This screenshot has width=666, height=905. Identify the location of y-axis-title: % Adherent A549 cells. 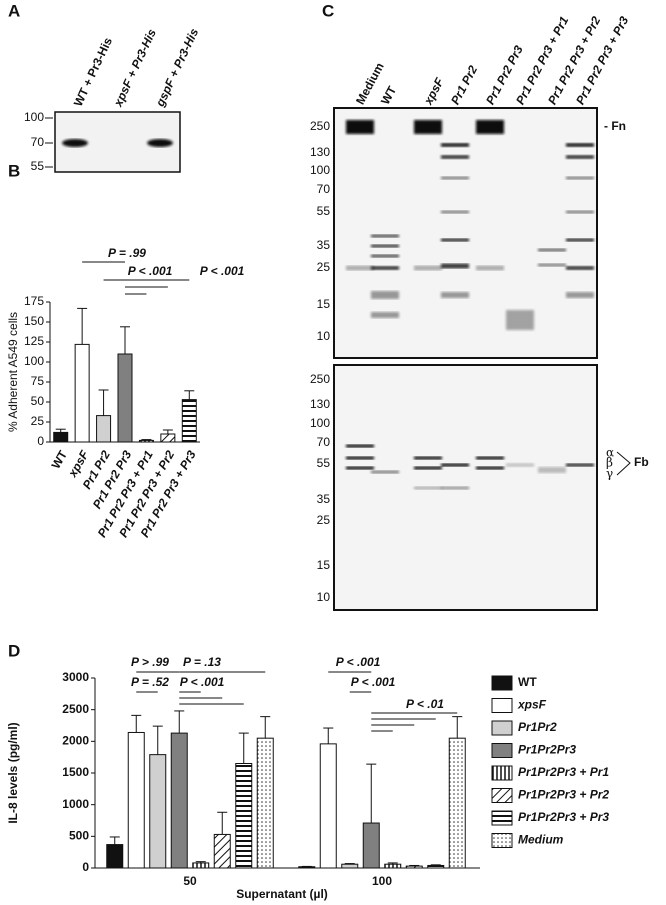
(13, 372).